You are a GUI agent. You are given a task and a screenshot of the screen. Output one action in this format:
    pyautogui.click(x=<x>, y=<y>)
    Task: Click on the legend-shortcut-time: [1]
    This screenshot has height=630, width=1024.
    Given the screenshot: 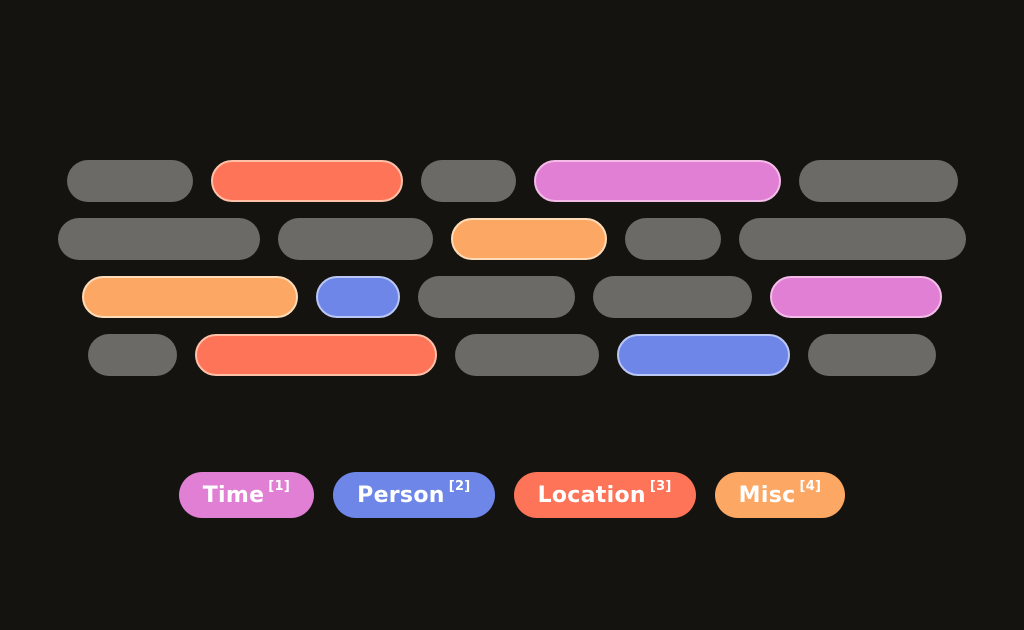 What is the action you would take?
    pyautogui.click(x=279, y=486)
    